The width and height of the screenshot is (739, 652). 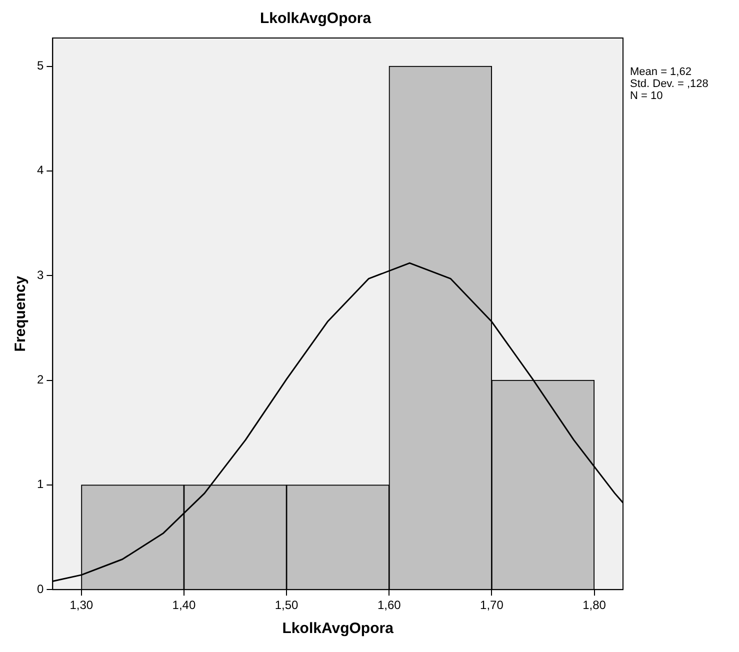 What do you see at coordinates (40, 484) in the screenshot?
I see `y-tick-label: 1` at bounding box center [40, 484].